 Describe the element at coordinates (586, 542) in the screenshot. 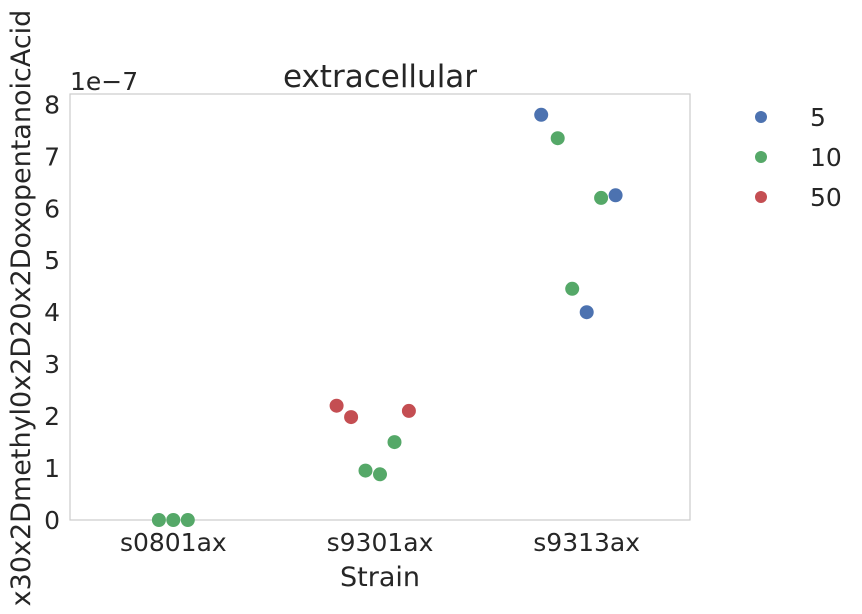

I see `x-tick-label: s9313ax` at that location.